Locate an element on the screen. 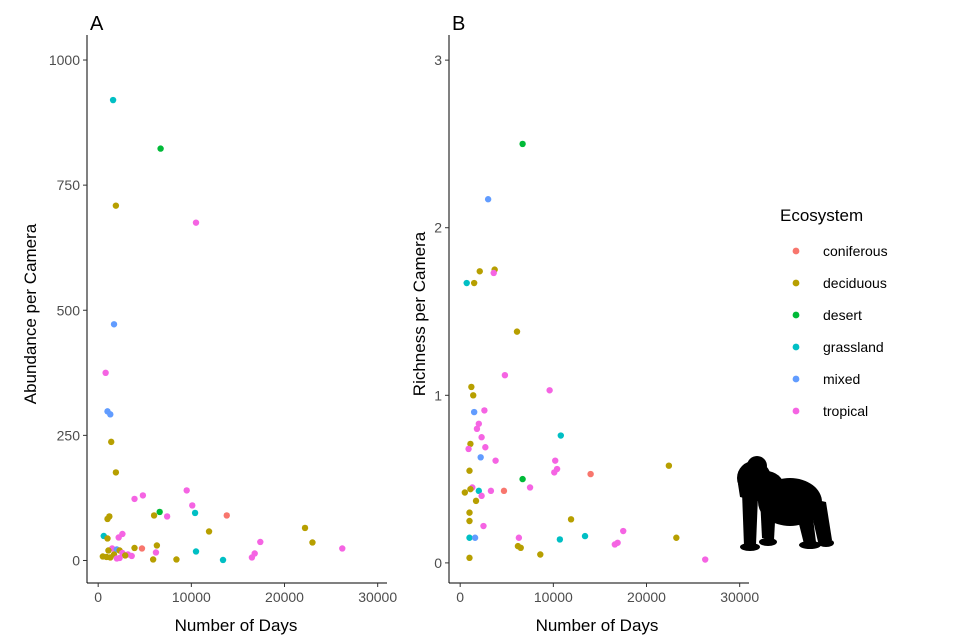 This screenshot has width=970, height=641. legend-label-desert: desert is located at coordinates (842, 315).